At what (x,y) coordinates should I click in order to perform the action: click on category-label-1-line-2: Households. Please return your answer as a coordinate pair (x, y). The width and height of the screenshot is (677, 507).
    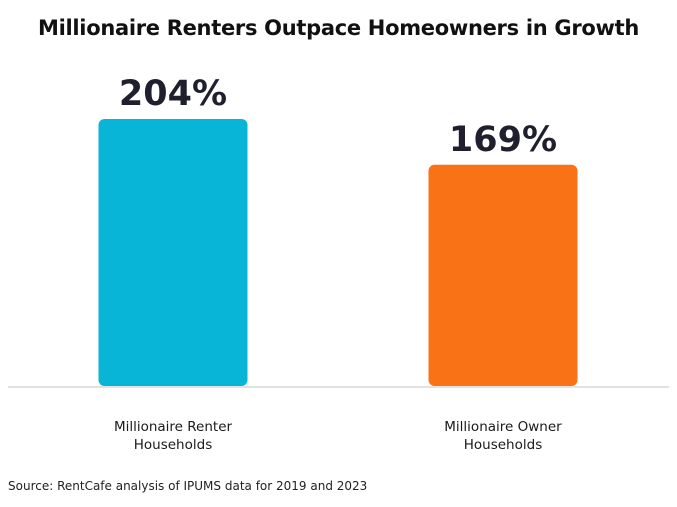
    Looking at the image, I should click on (173, 445).